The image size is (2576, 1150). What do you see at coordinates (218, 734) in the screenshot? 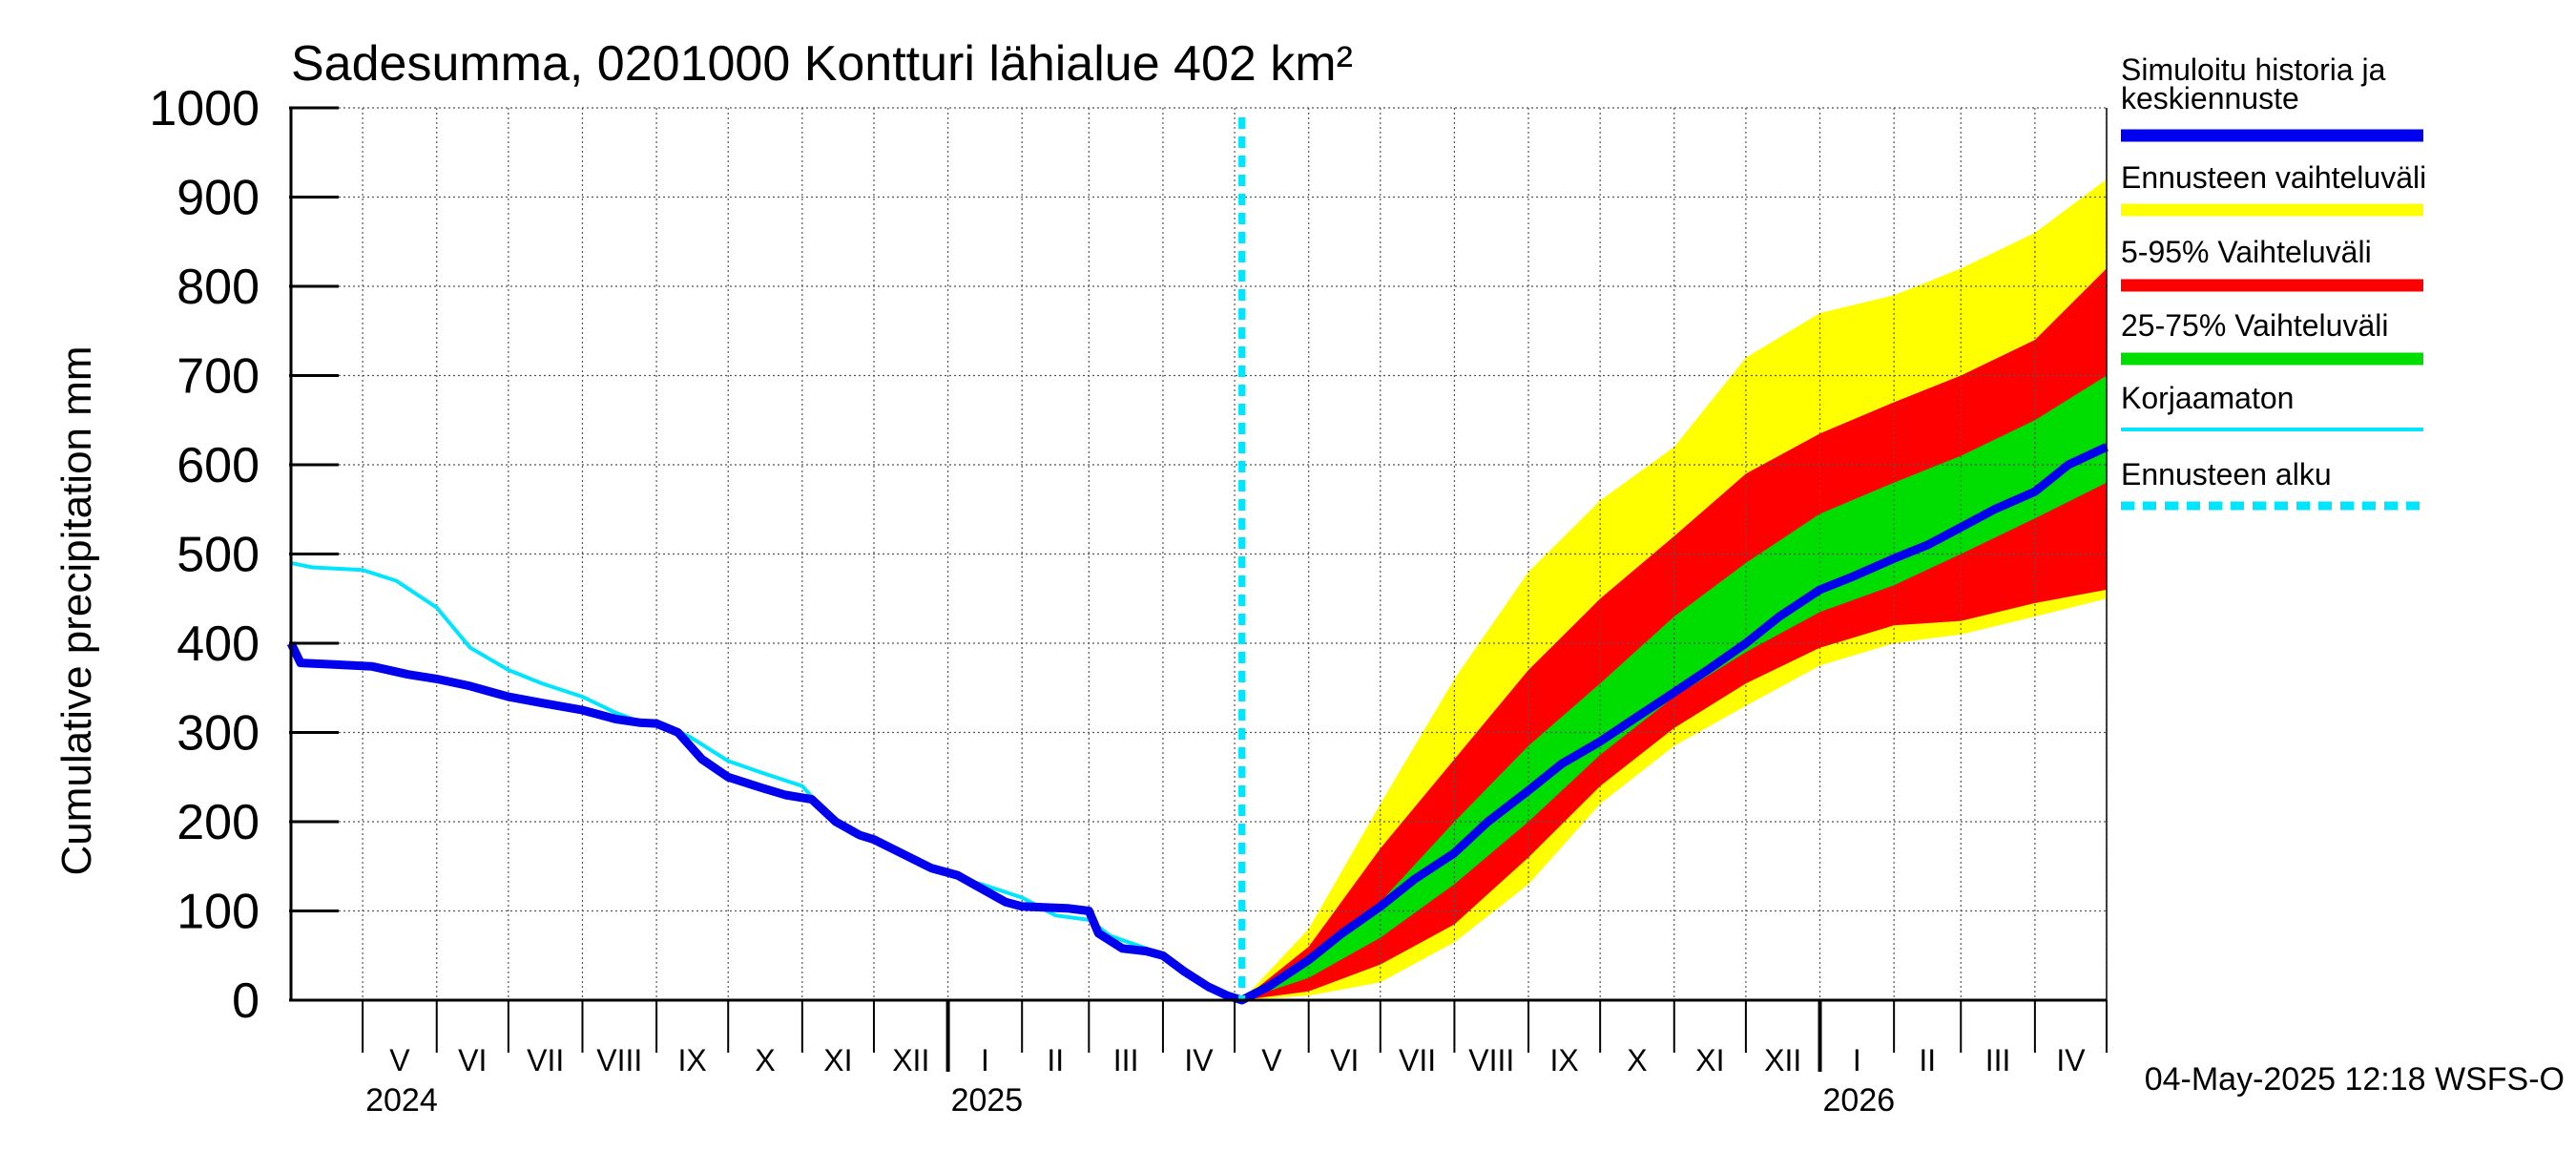
I see `y-tick-label: 300` at bounding box center [218, 734].